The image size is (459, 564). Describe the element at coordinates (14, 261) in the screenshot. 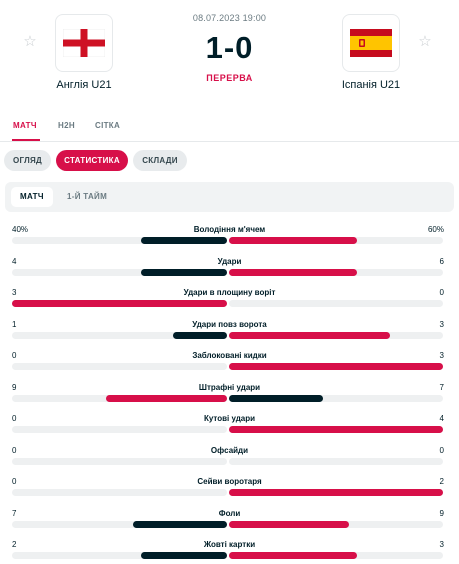

I see `stat-home-value: 4` at that location.